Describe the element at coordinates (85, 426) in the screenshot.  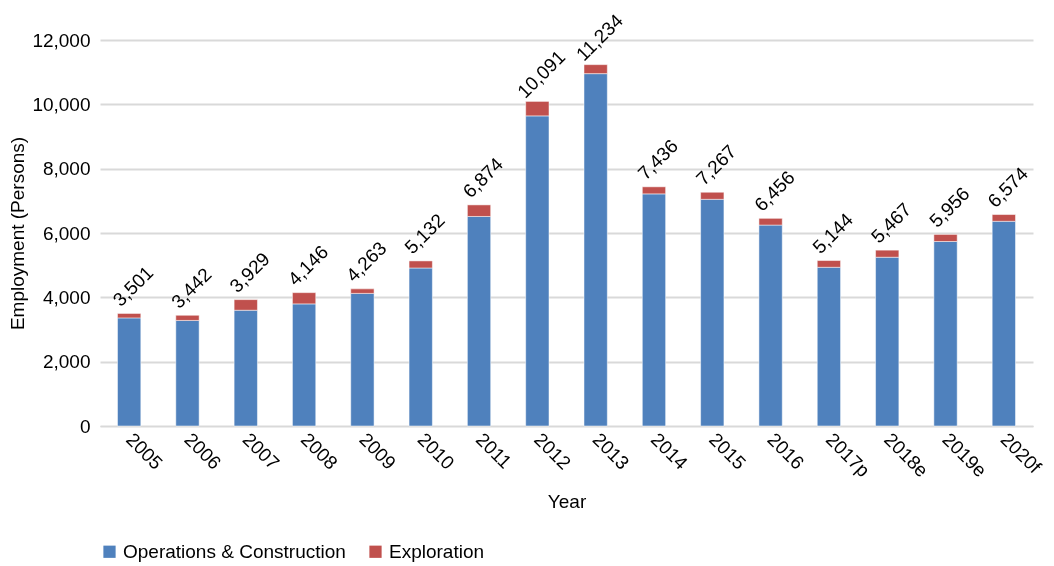
I see `y-tick-label: 0` at that location.